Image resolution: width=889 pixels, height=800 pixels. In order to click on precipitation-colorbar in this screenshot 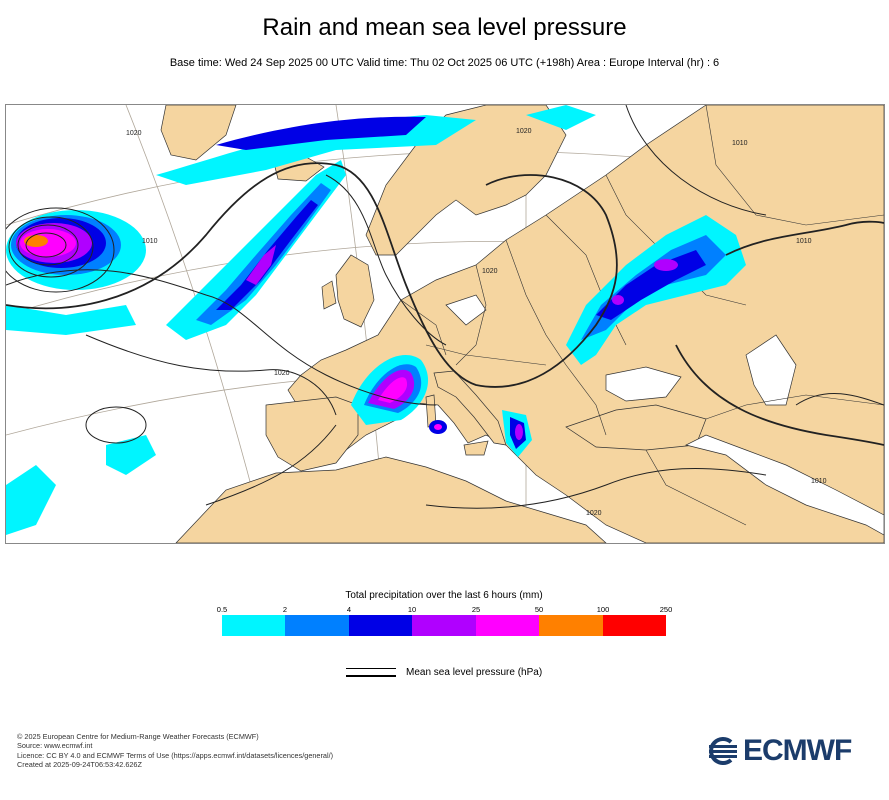, I will do `click(444, 625)`.